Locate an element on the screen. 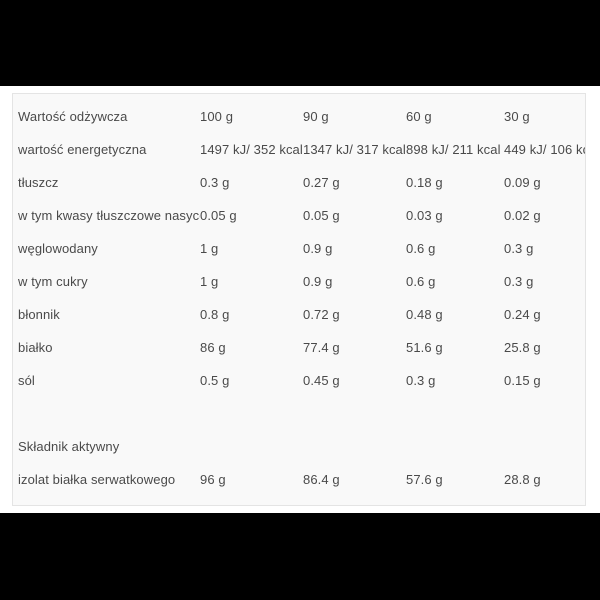 Image resolution: width=600 pixels, height=600 pixels. empty-row is located at coordinates (299, 413).